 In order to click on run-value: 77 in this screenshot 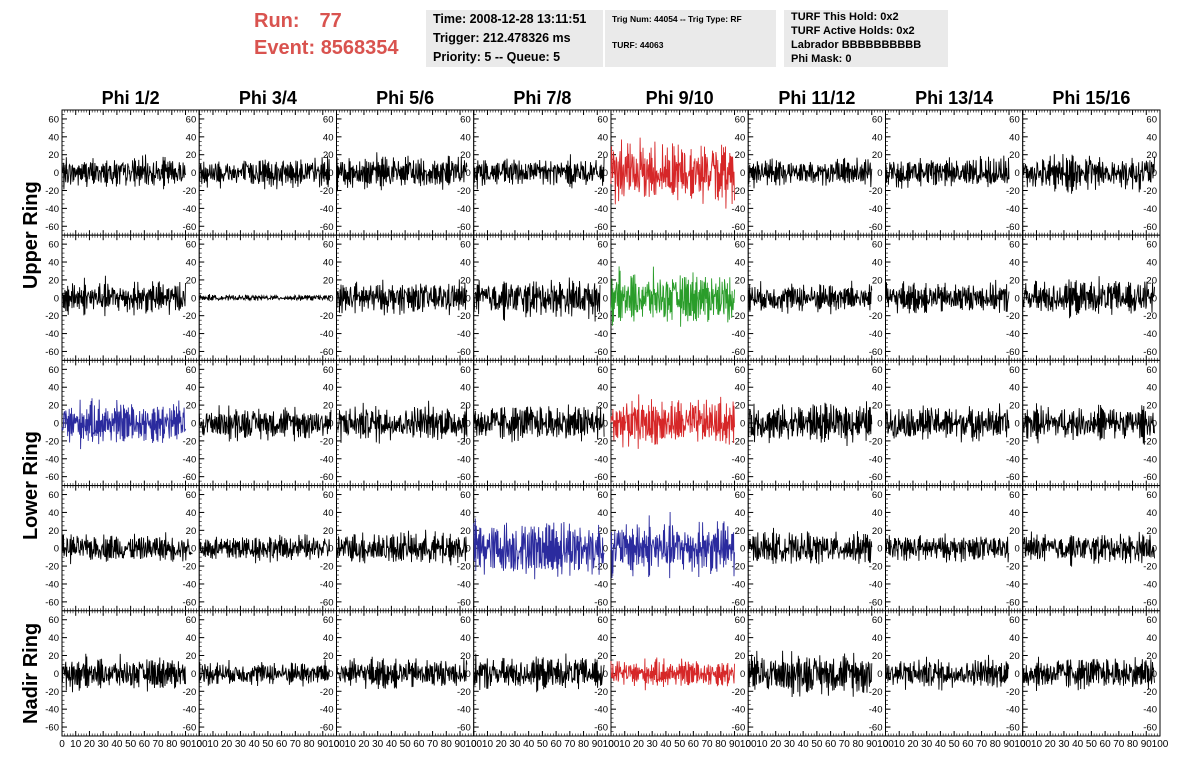, I will do `click(330, 21)`.